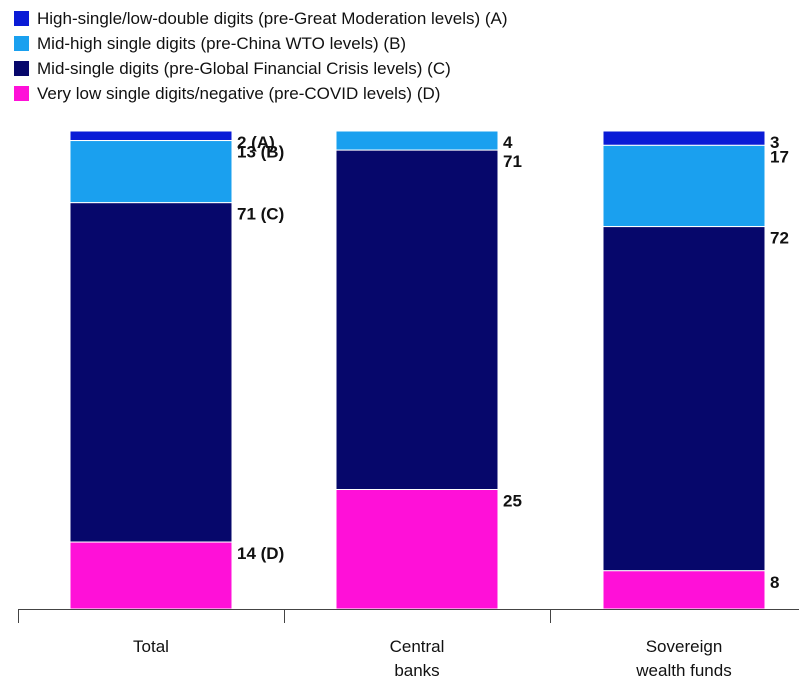  I want to click on data-label: 14 (D), so click(260, 553).